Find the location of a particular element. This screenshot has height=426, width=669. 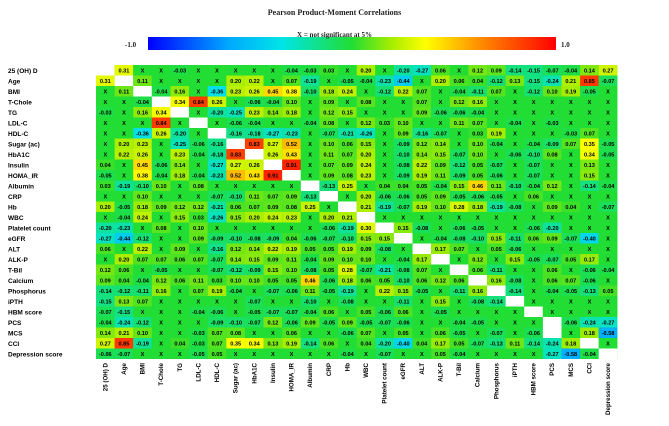

cell-value-label: -0.26 is located at coordinates (366, 135).